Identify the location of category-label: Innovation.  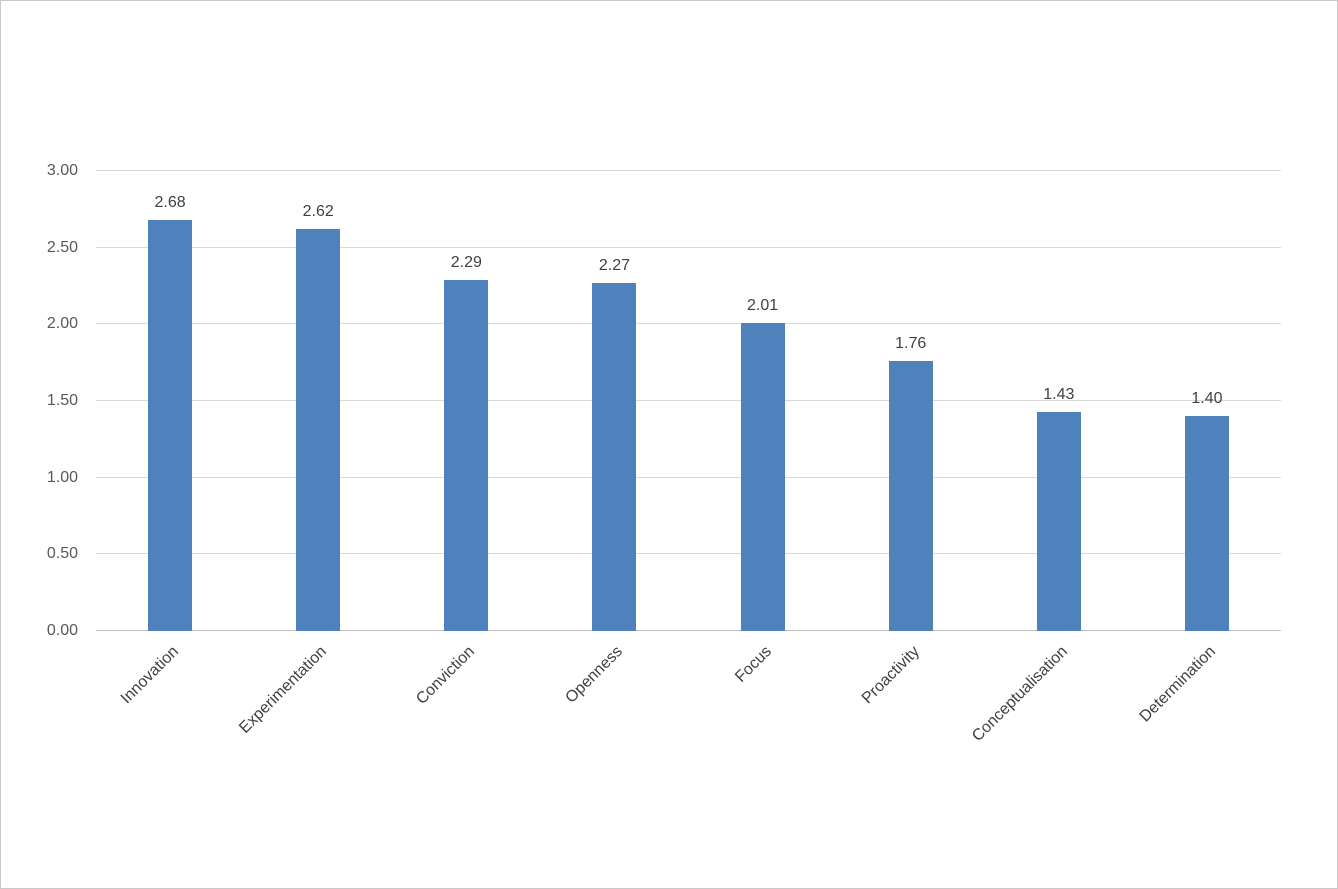
(150, 675).